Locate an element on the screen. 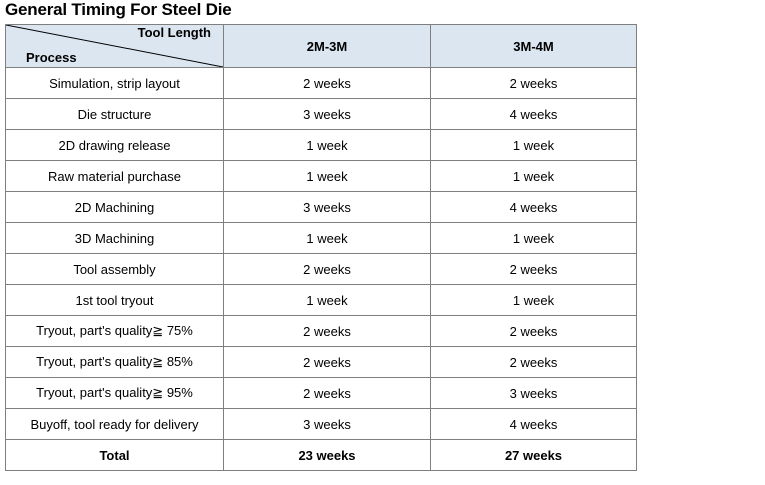 Image resolution: width=765 pixels, height=485 pixels. corner-header-cell: Tool Length Process is located at coordinates (114, 46).